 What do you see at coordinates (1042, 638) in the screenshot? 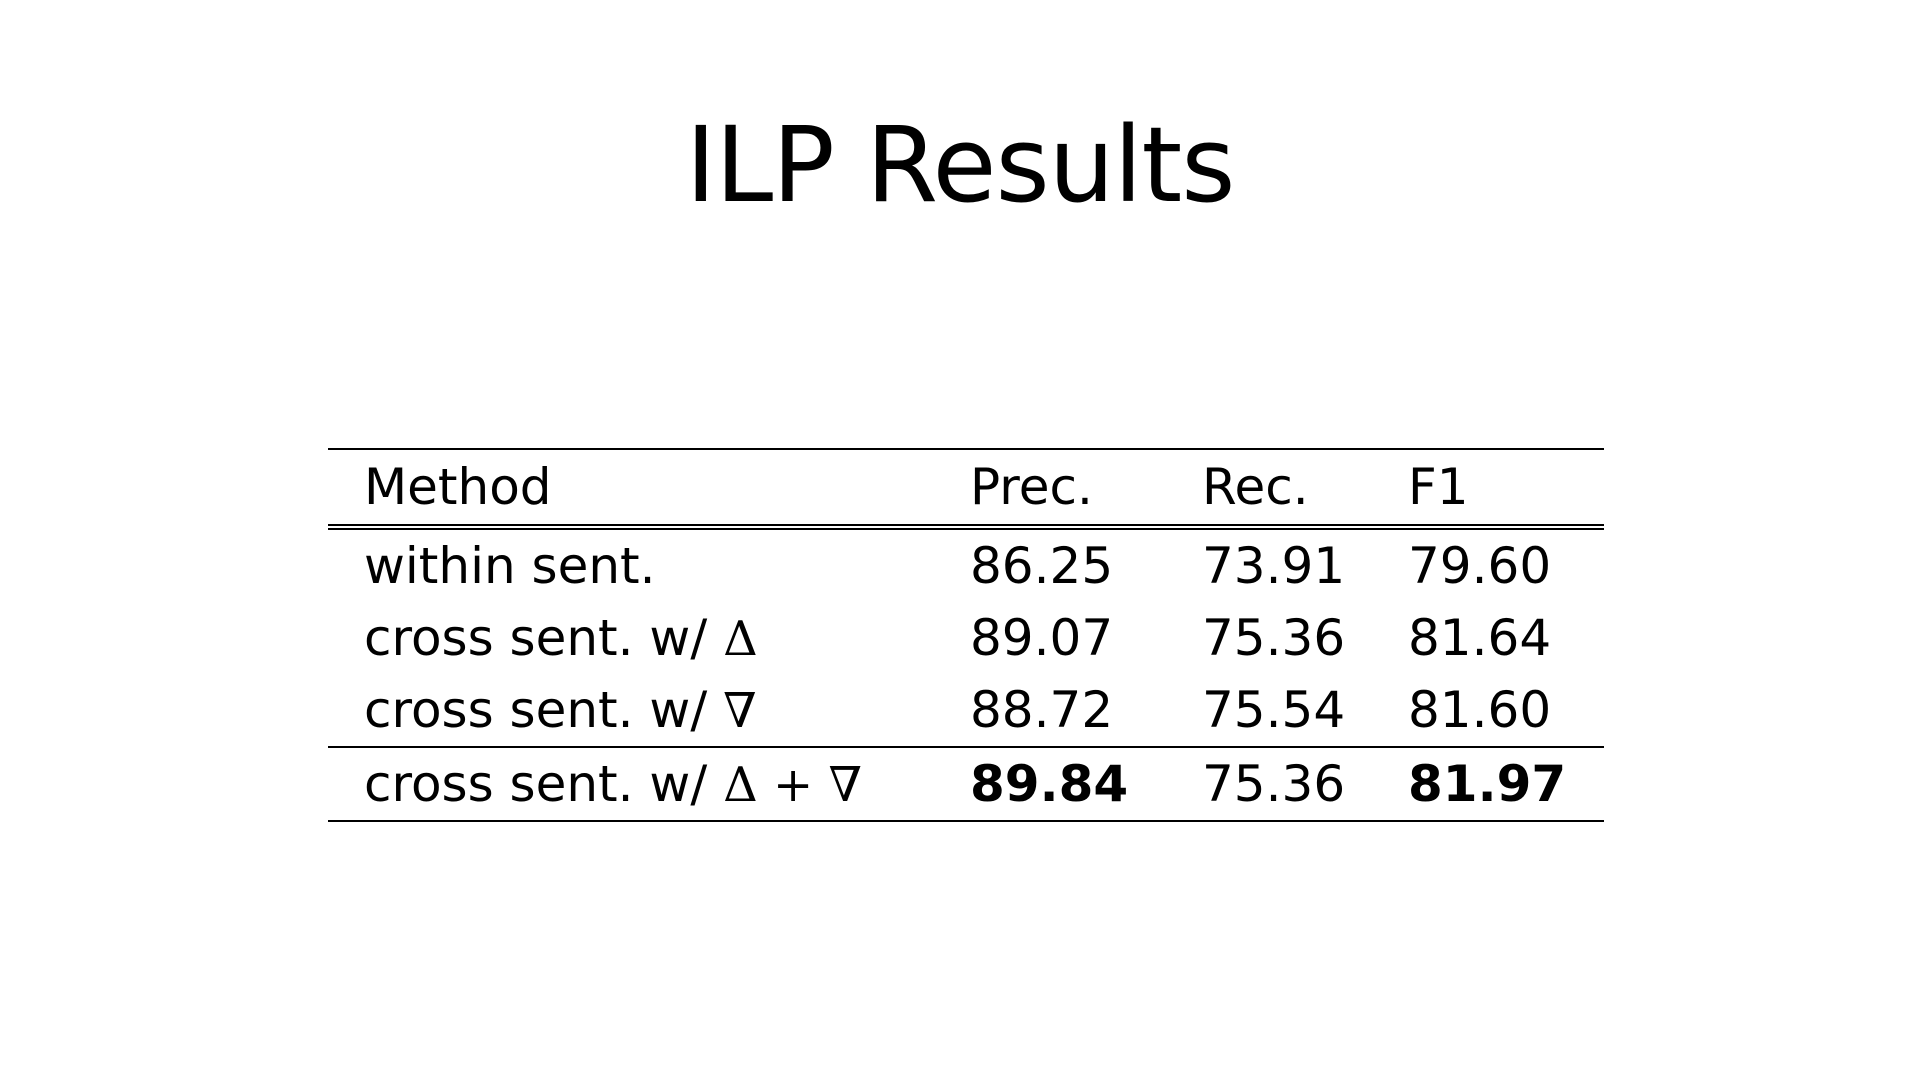
I see `precision-cell: 89.07` at bounding box center [1042, 638].